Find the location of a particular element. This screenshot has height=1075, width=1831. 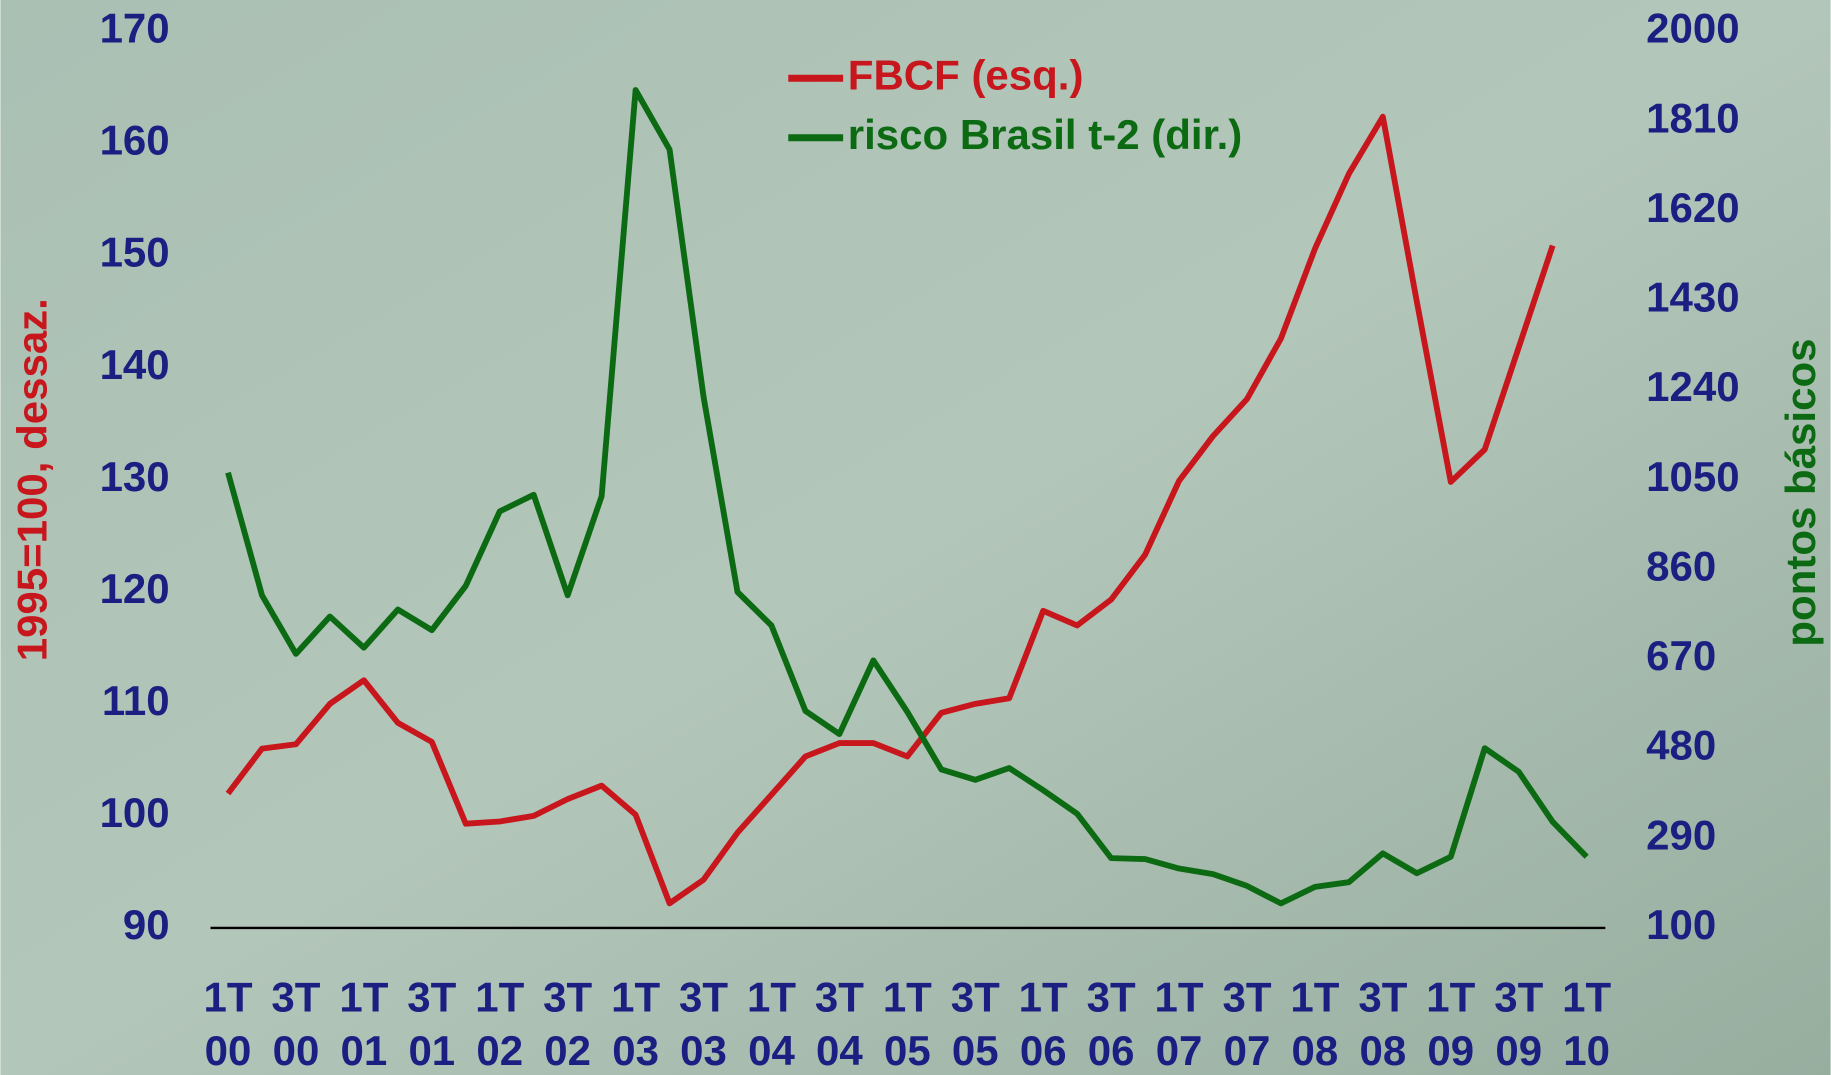

x-tick-label: 3T 05 is located at coordinates (975, 1023).